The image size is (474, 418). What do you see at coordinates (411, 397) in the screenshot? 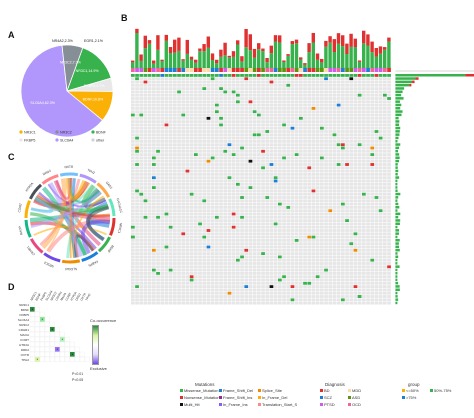
I see `legend-label: >75%` at bounding box center [411, 397].